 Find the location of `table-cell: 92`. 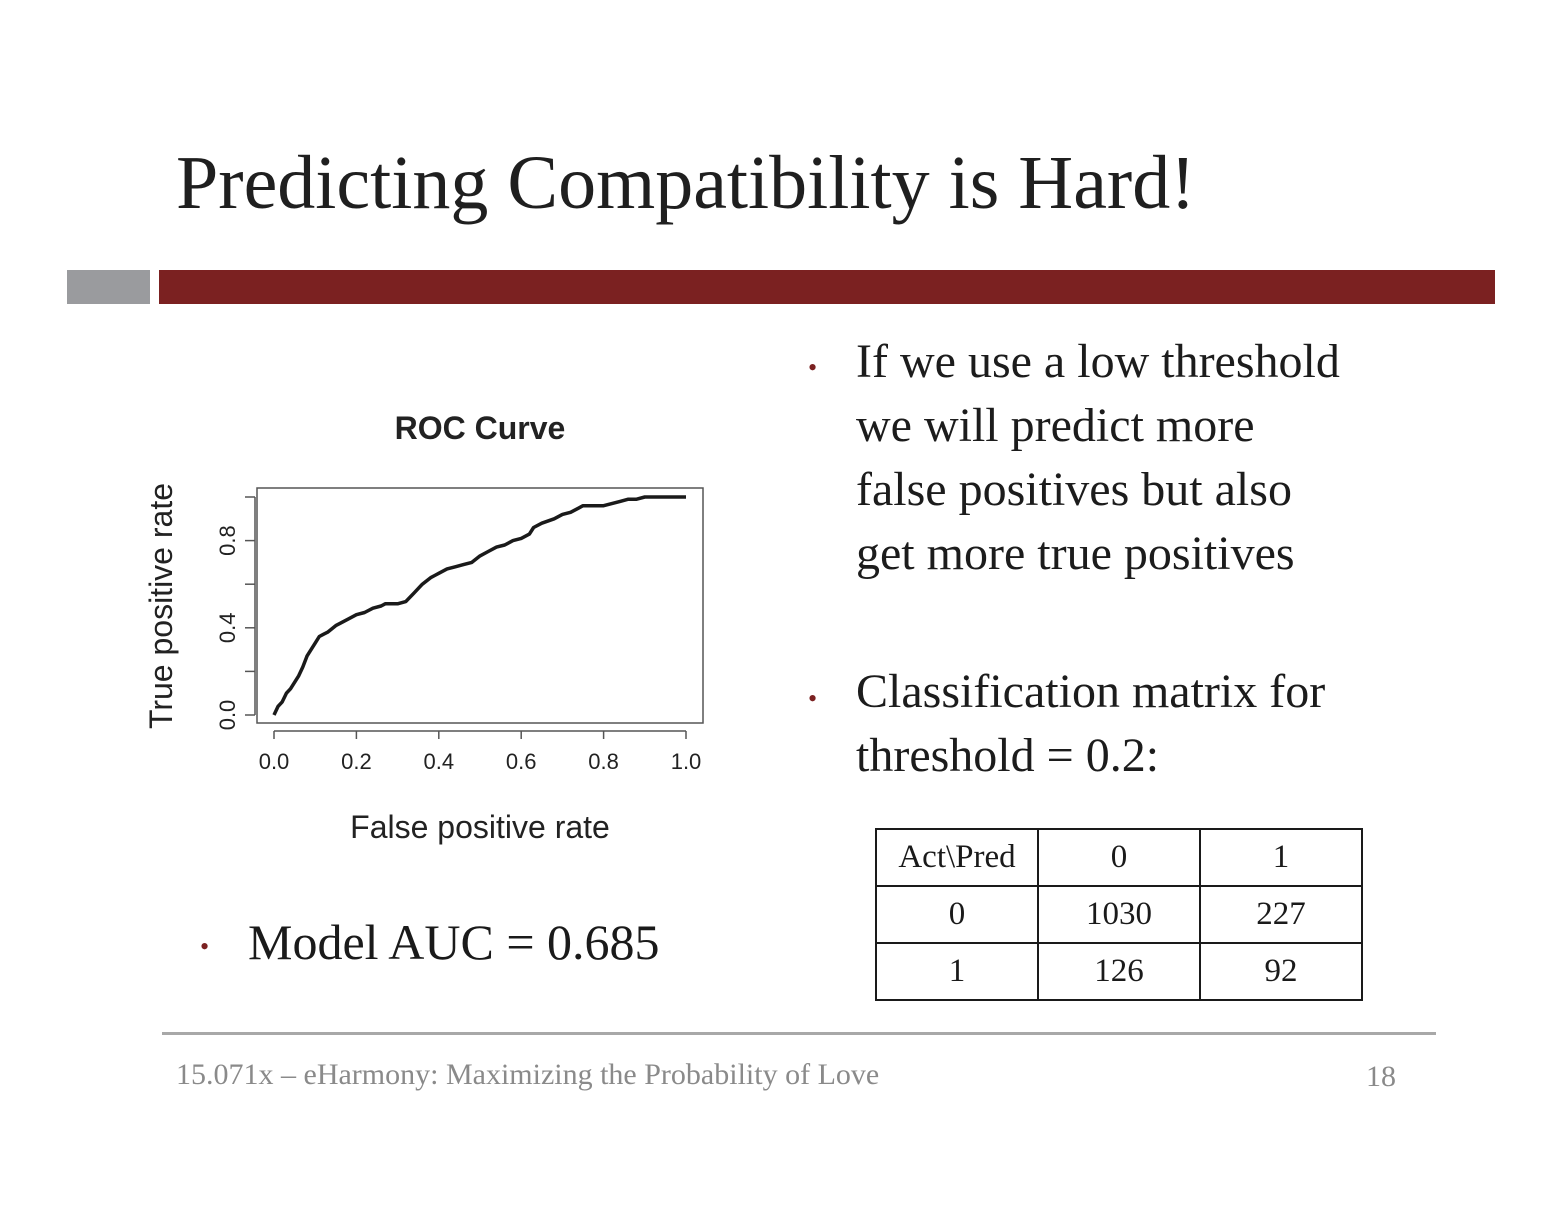

table-cell: 92 is located at coordinates (1281, 971).